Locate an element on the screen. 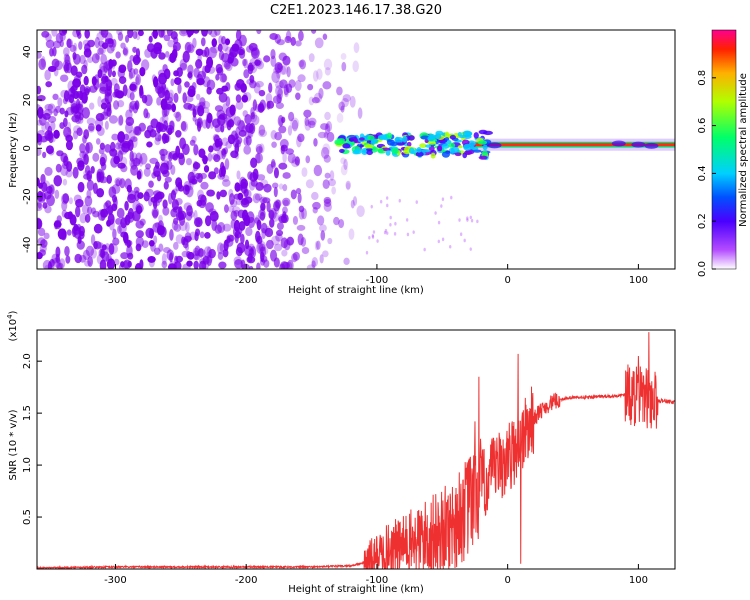  snr-y-ticks: 0.5 1.0 1.5 2.0 is located at coordinates (32, 439).